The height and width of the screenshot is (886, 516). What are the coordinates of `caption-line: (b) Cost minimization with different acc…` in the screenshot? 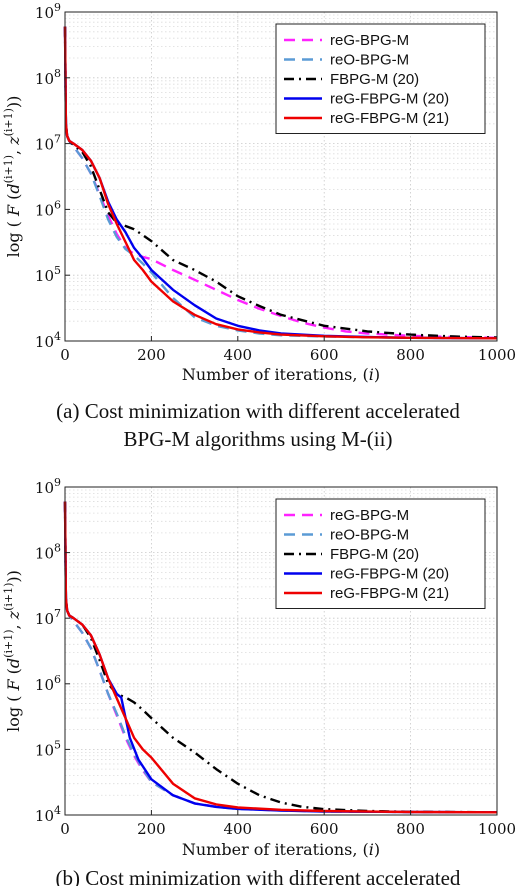 It's located at (258, 876).